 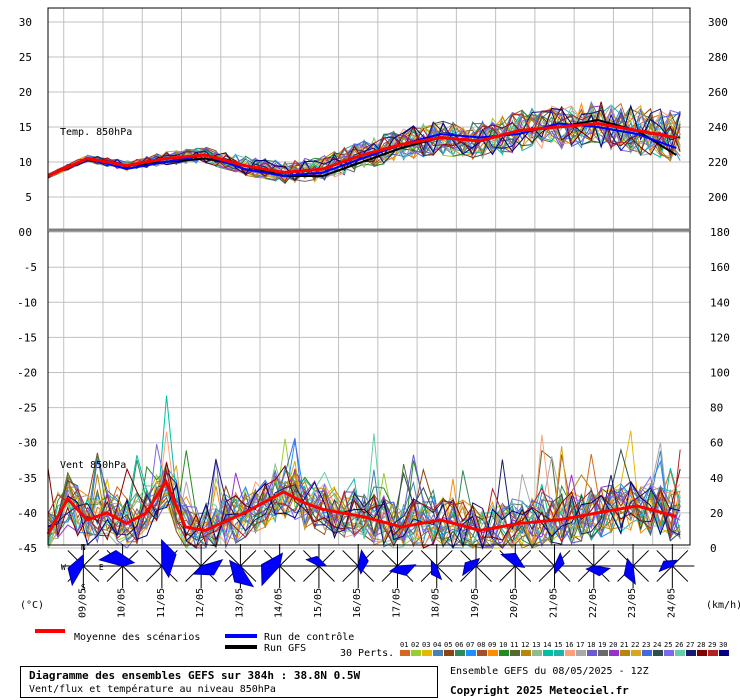 I want to click on y-tick-wind-right: 80, so click(x=716, y=408).